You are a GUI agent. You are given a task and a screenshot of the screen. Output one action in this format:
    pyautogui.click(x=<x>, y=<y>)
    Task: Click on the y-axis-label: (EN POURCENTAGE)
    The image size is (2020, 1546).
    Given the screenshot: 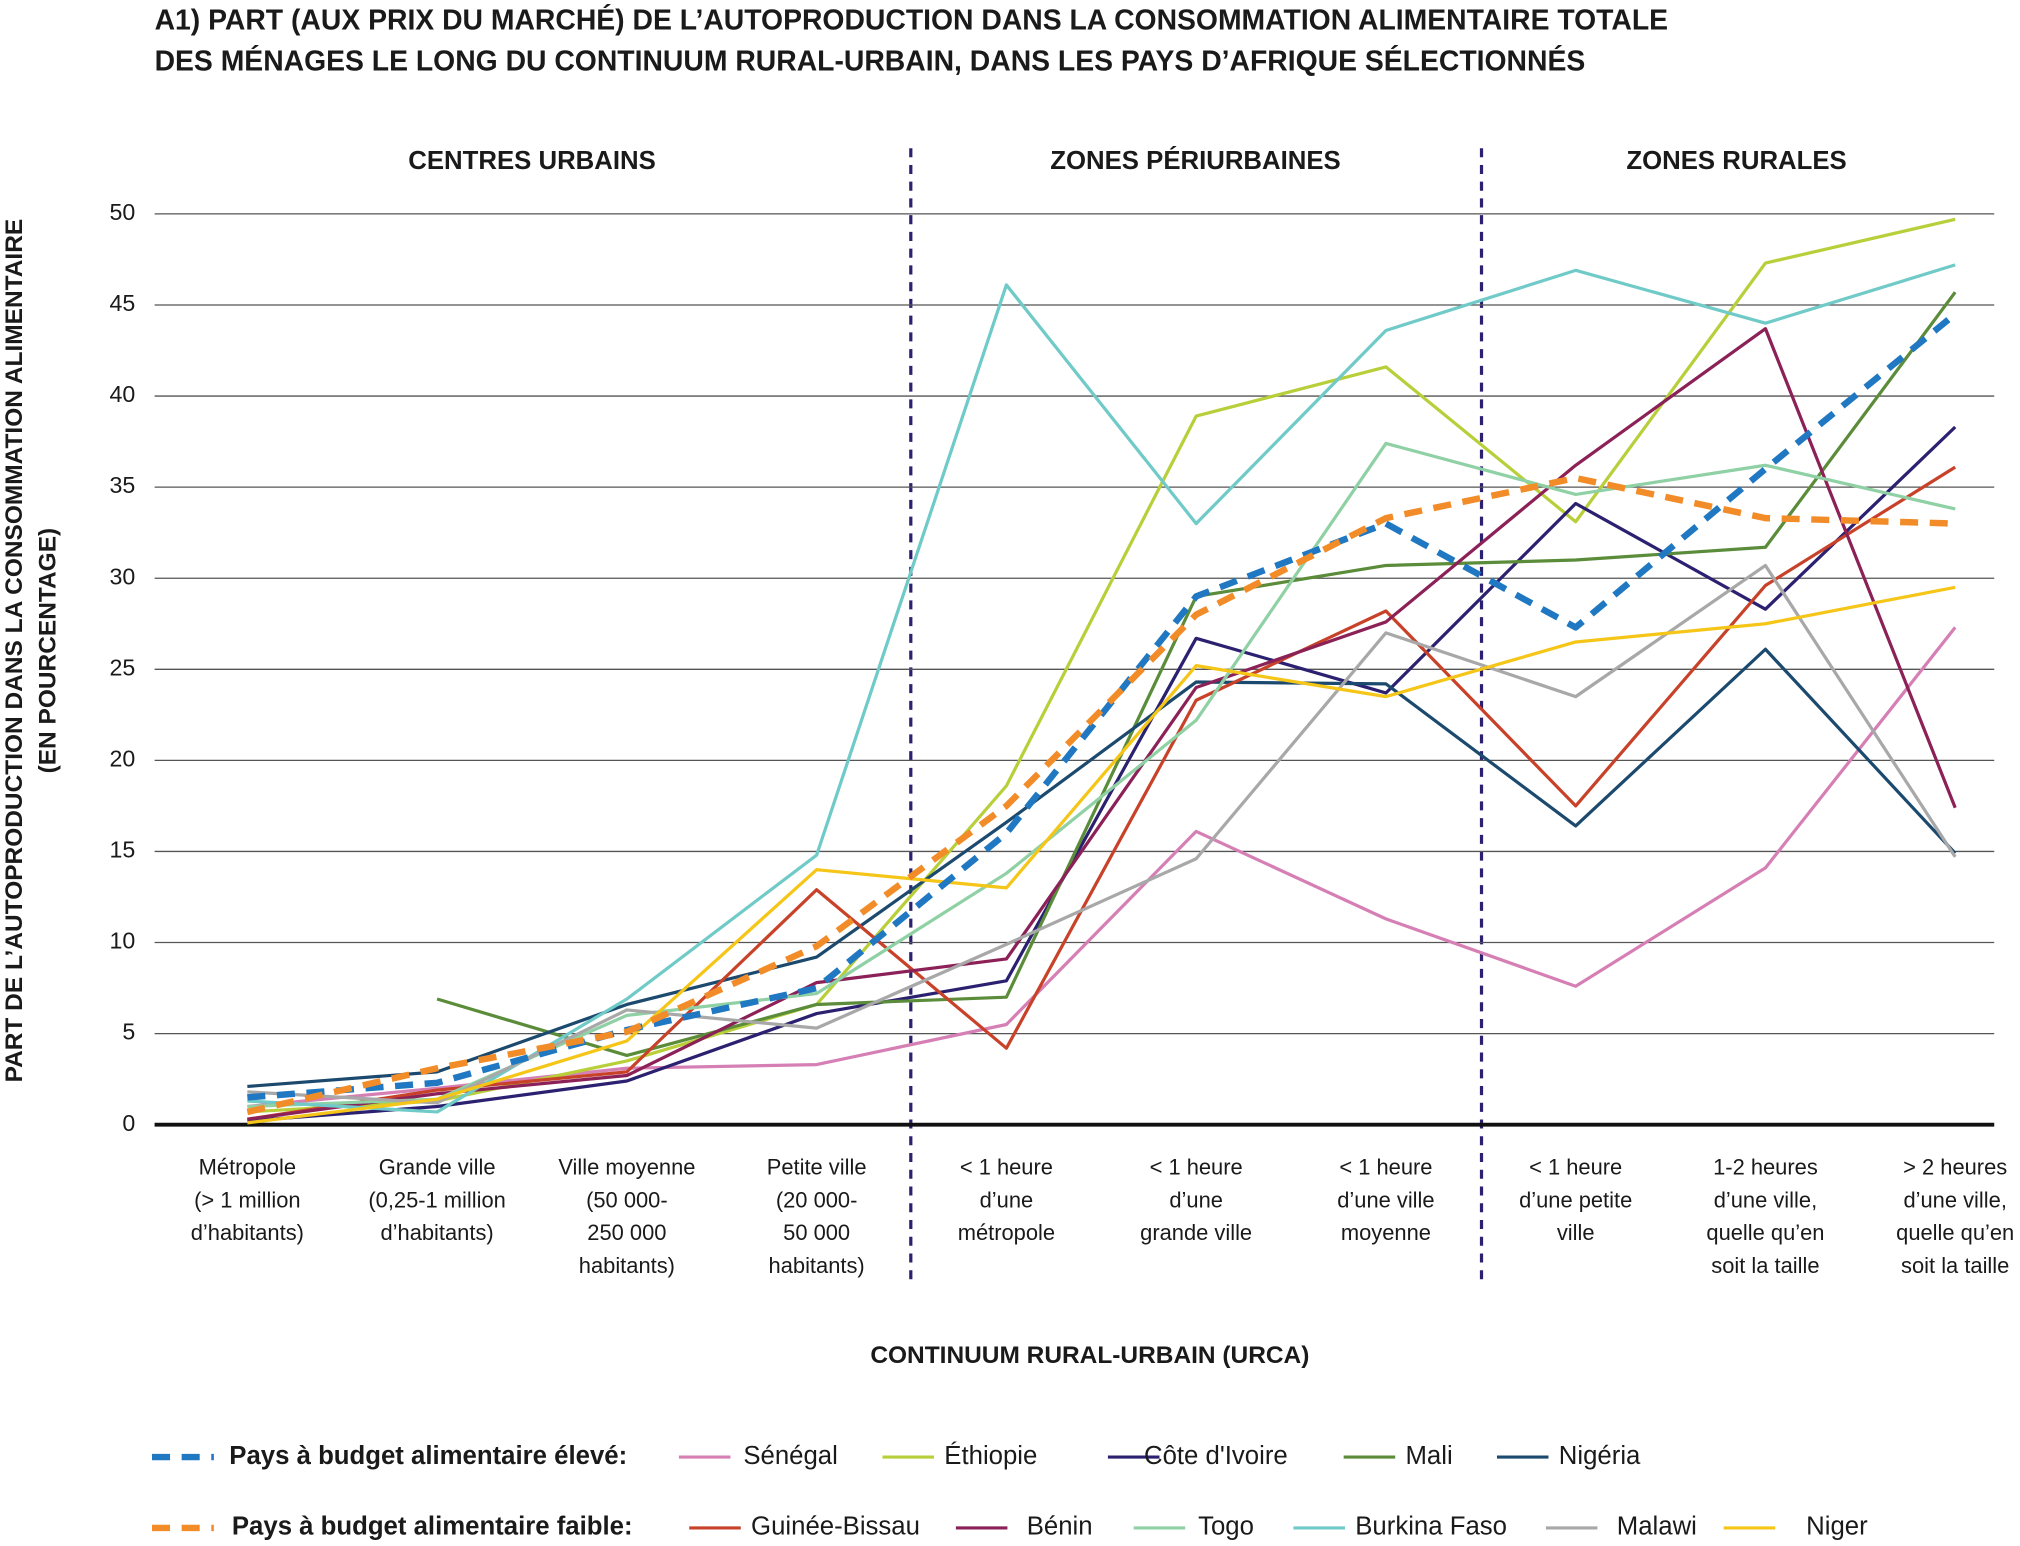 What is the action you would take?
    pyautogui.click(x=47, y=651)
    